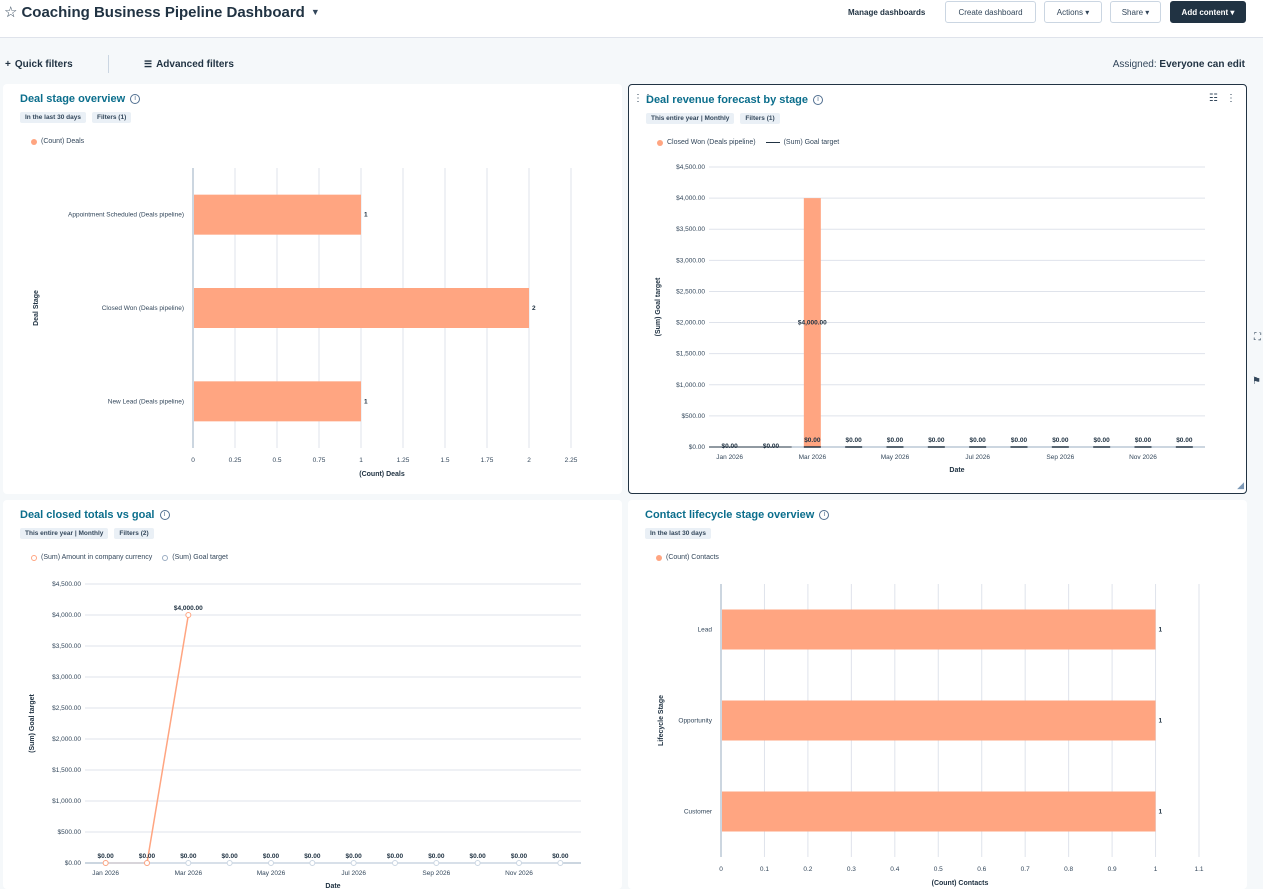  I want to click on drag-handle-icon: ⋮⋮, so click(643, 98).